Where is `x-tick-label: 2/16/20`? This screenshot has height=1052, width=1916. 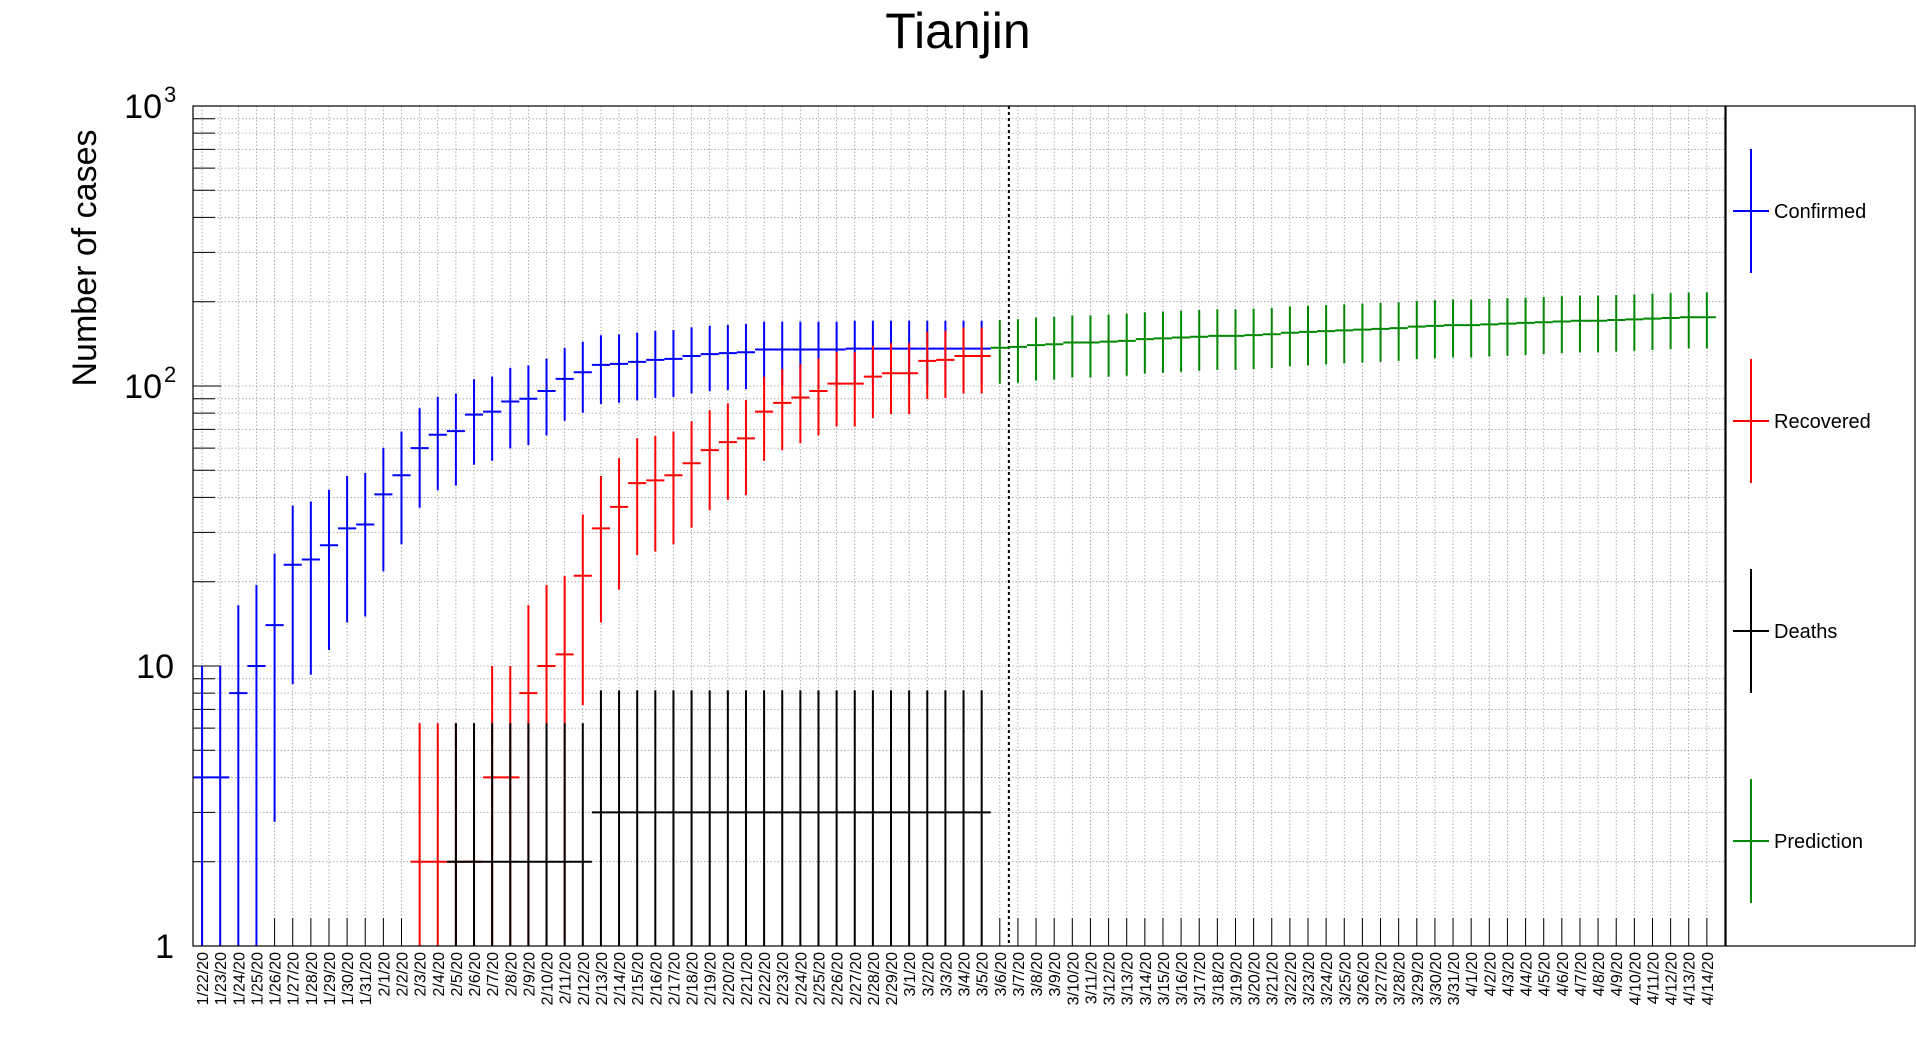 x-tick-label: 2/16/20 is located at coordinates (656, 978).